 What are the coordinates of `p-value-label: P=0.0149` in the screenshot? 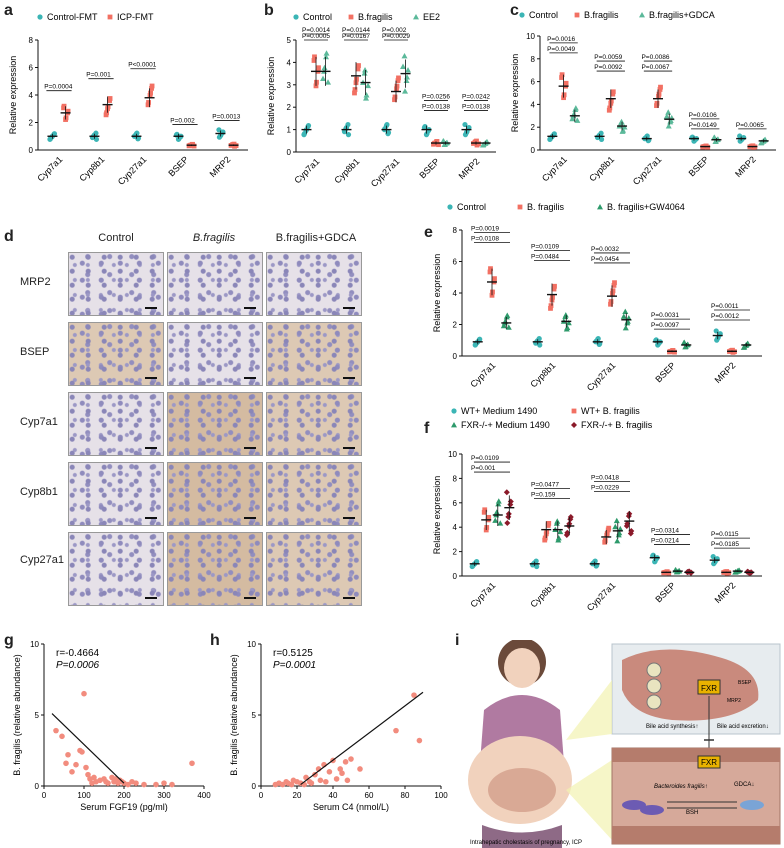 It's located at (703, 125).